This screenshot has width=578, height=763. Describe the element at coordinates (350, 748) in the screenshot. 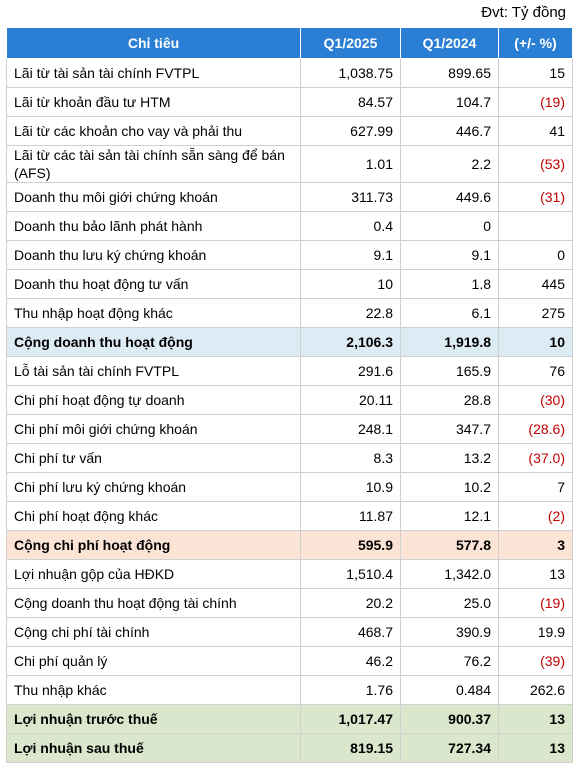

I see `value-cell: 819.15` at that location.